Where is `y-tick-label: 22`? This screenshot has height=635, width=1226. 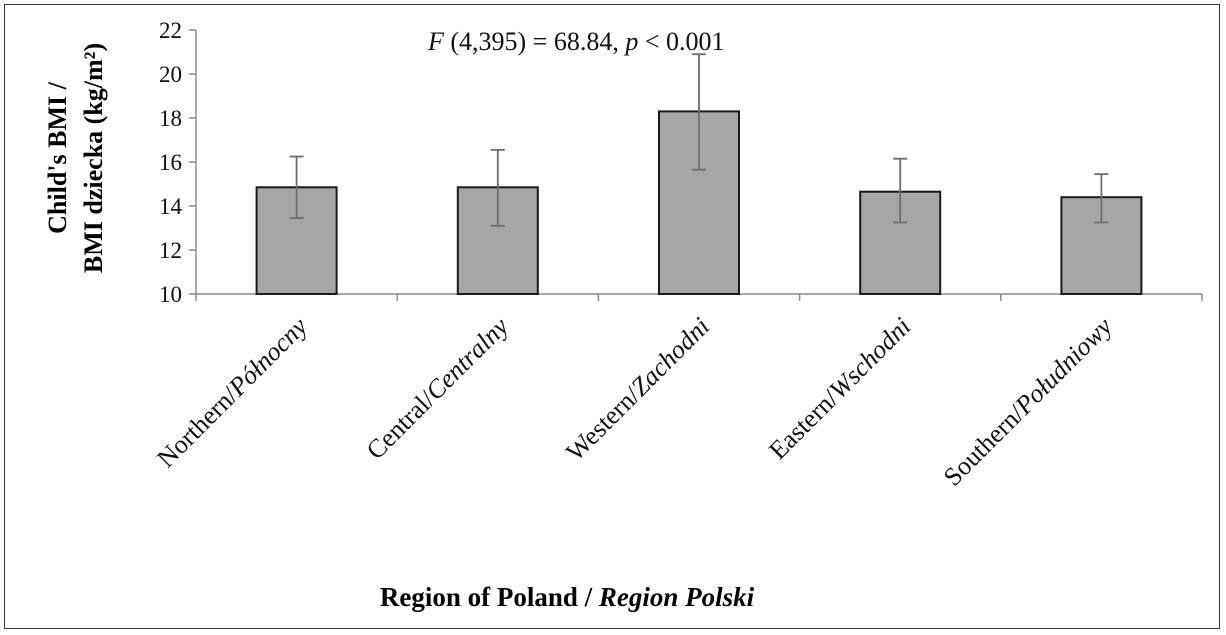 y-tick-label: 22 is located at coordinates (170, 30).